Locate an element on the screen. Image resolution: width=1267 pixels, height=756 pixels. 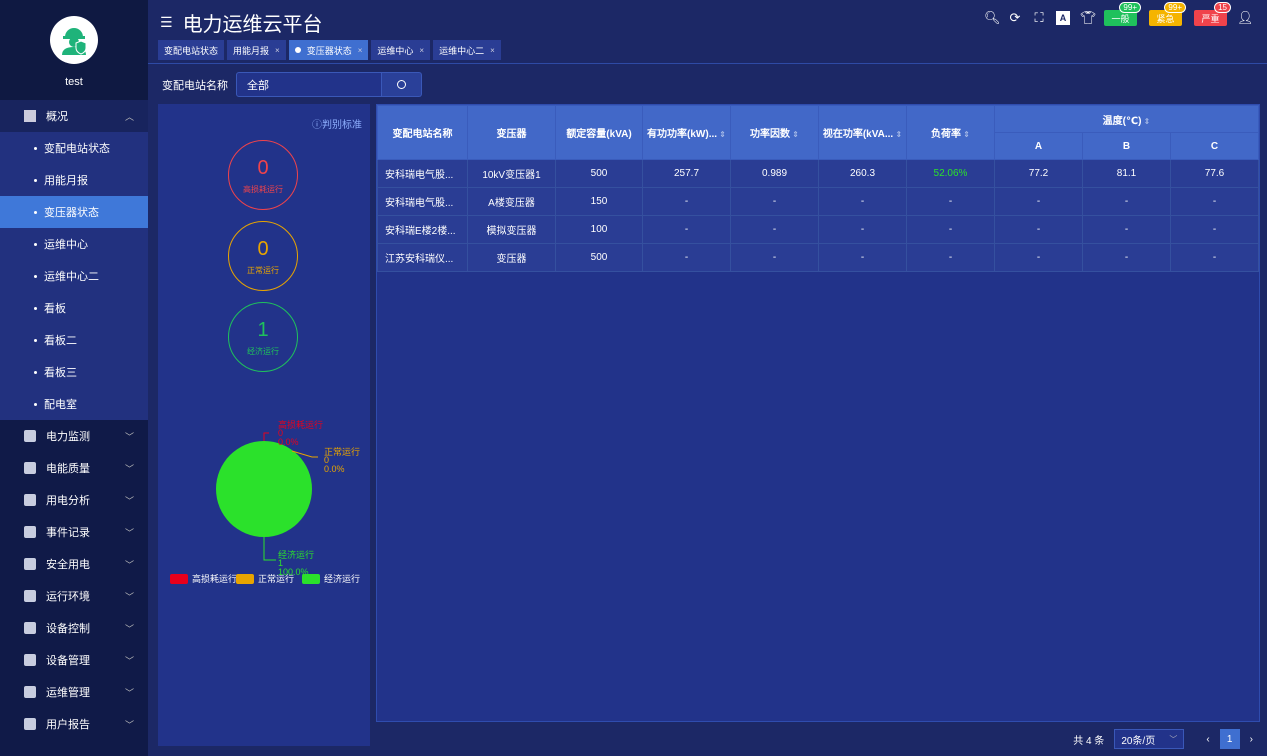
menu-label: 运维管理 is located at coordinates (68, 693).